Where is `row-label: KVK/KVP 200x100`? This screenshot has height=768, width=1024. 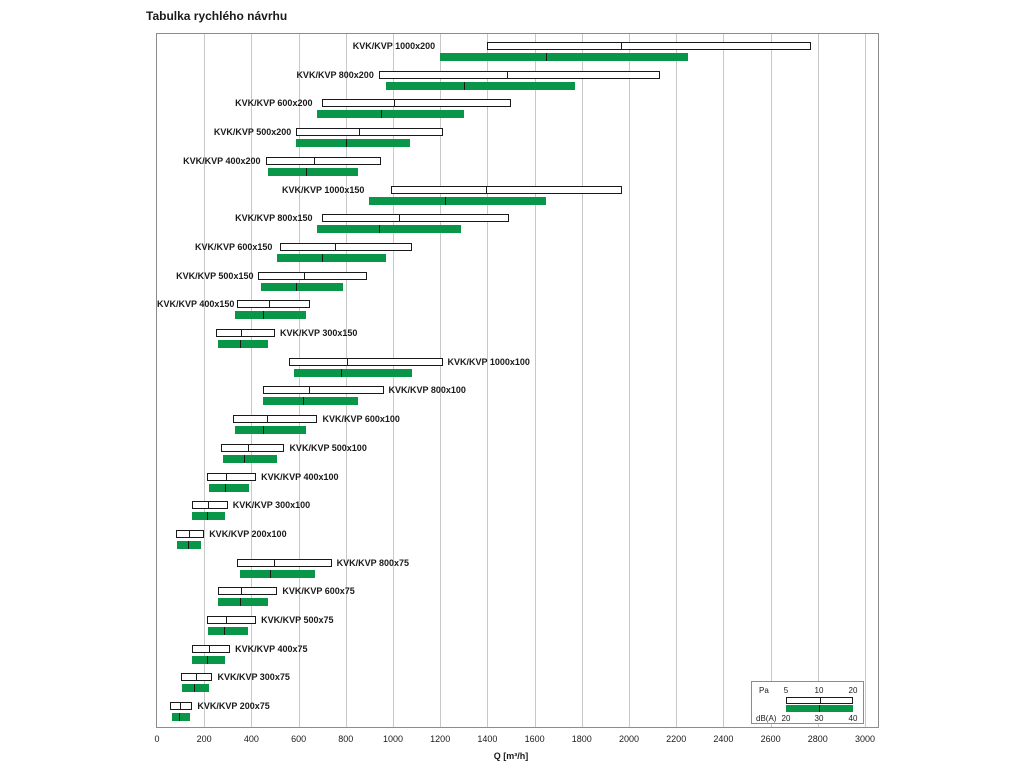 row-label: KVK/KVP 200x100 is located at coordinates (248, 533).